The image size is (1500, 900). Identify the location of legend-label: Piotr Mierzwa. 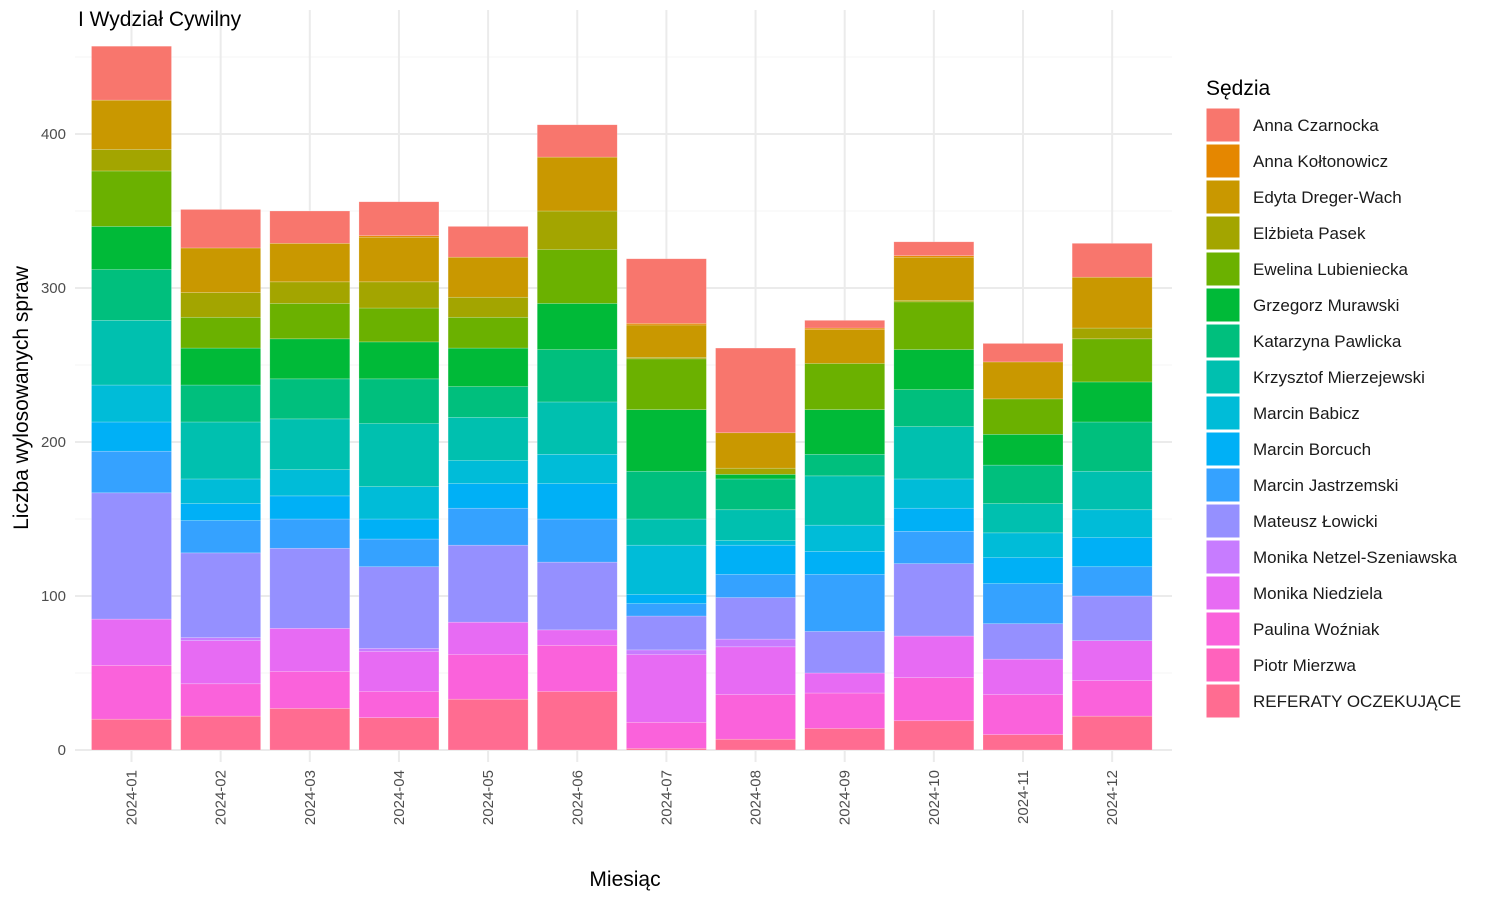
(1305, 665).